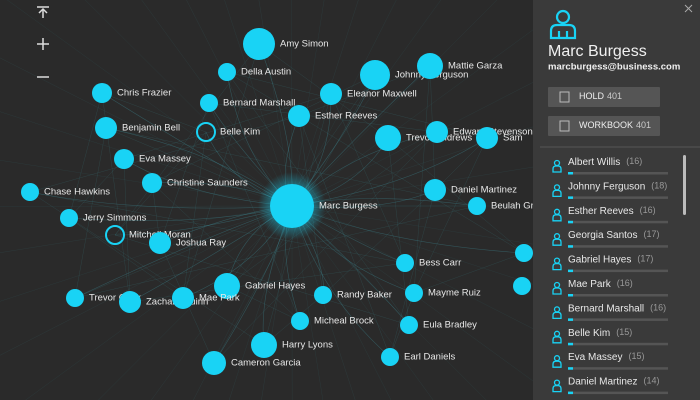 This screenshot has width=700, height=400. What do you see at coordinates (614, 381) in the screenshot?
I see `person-name: Daniel Martinez (14)` at bounding box center [614, 381].